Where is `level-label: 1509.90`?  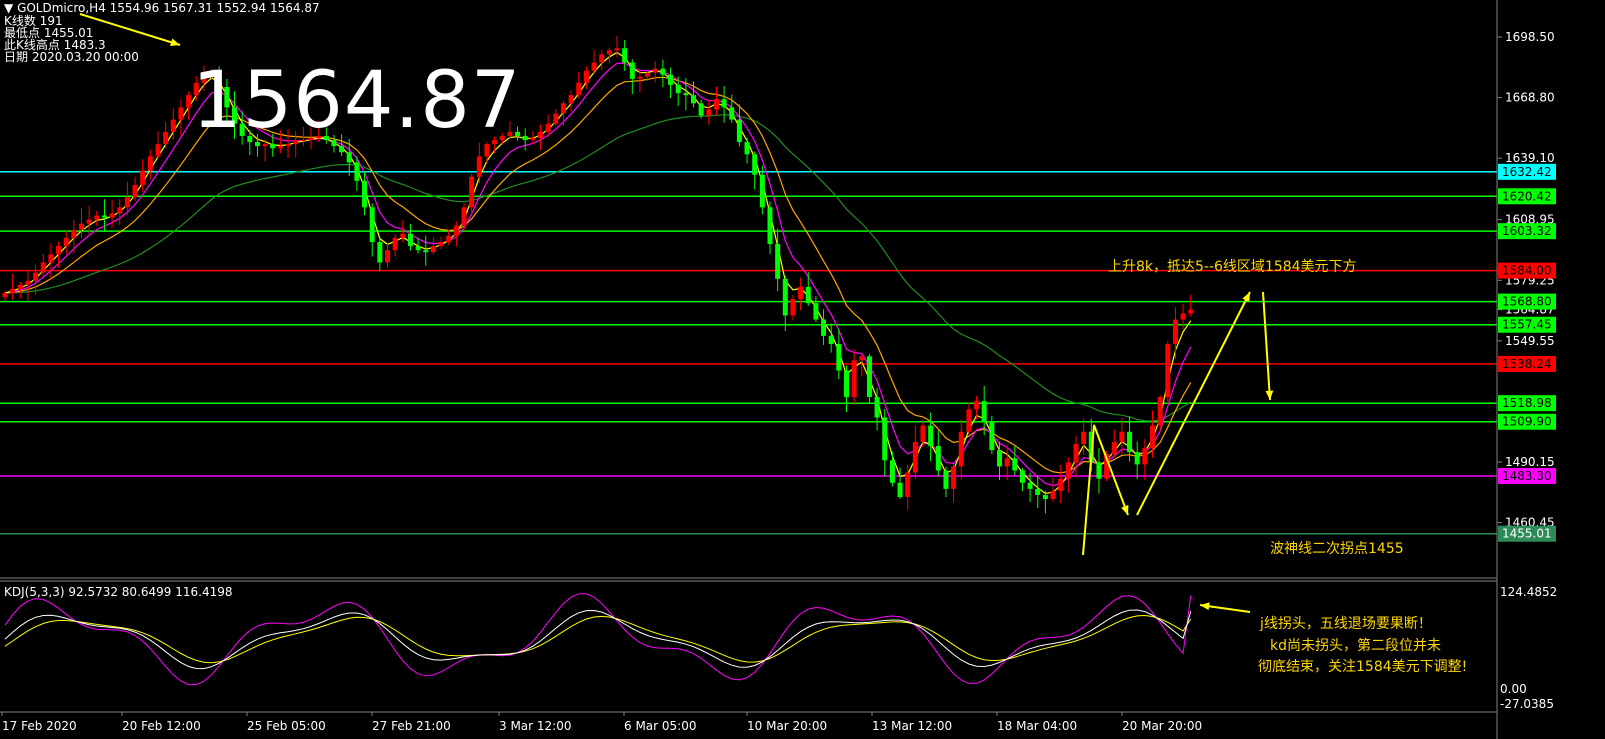 level-label: 1509.90 is located at coordinates (1527, 422).